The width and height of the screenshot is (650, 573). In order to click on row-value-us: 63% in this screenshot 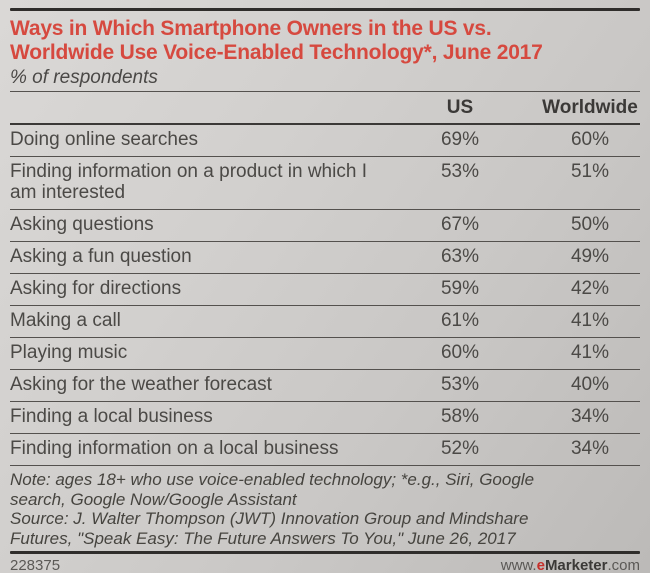, I will do `click(460, 256)`.